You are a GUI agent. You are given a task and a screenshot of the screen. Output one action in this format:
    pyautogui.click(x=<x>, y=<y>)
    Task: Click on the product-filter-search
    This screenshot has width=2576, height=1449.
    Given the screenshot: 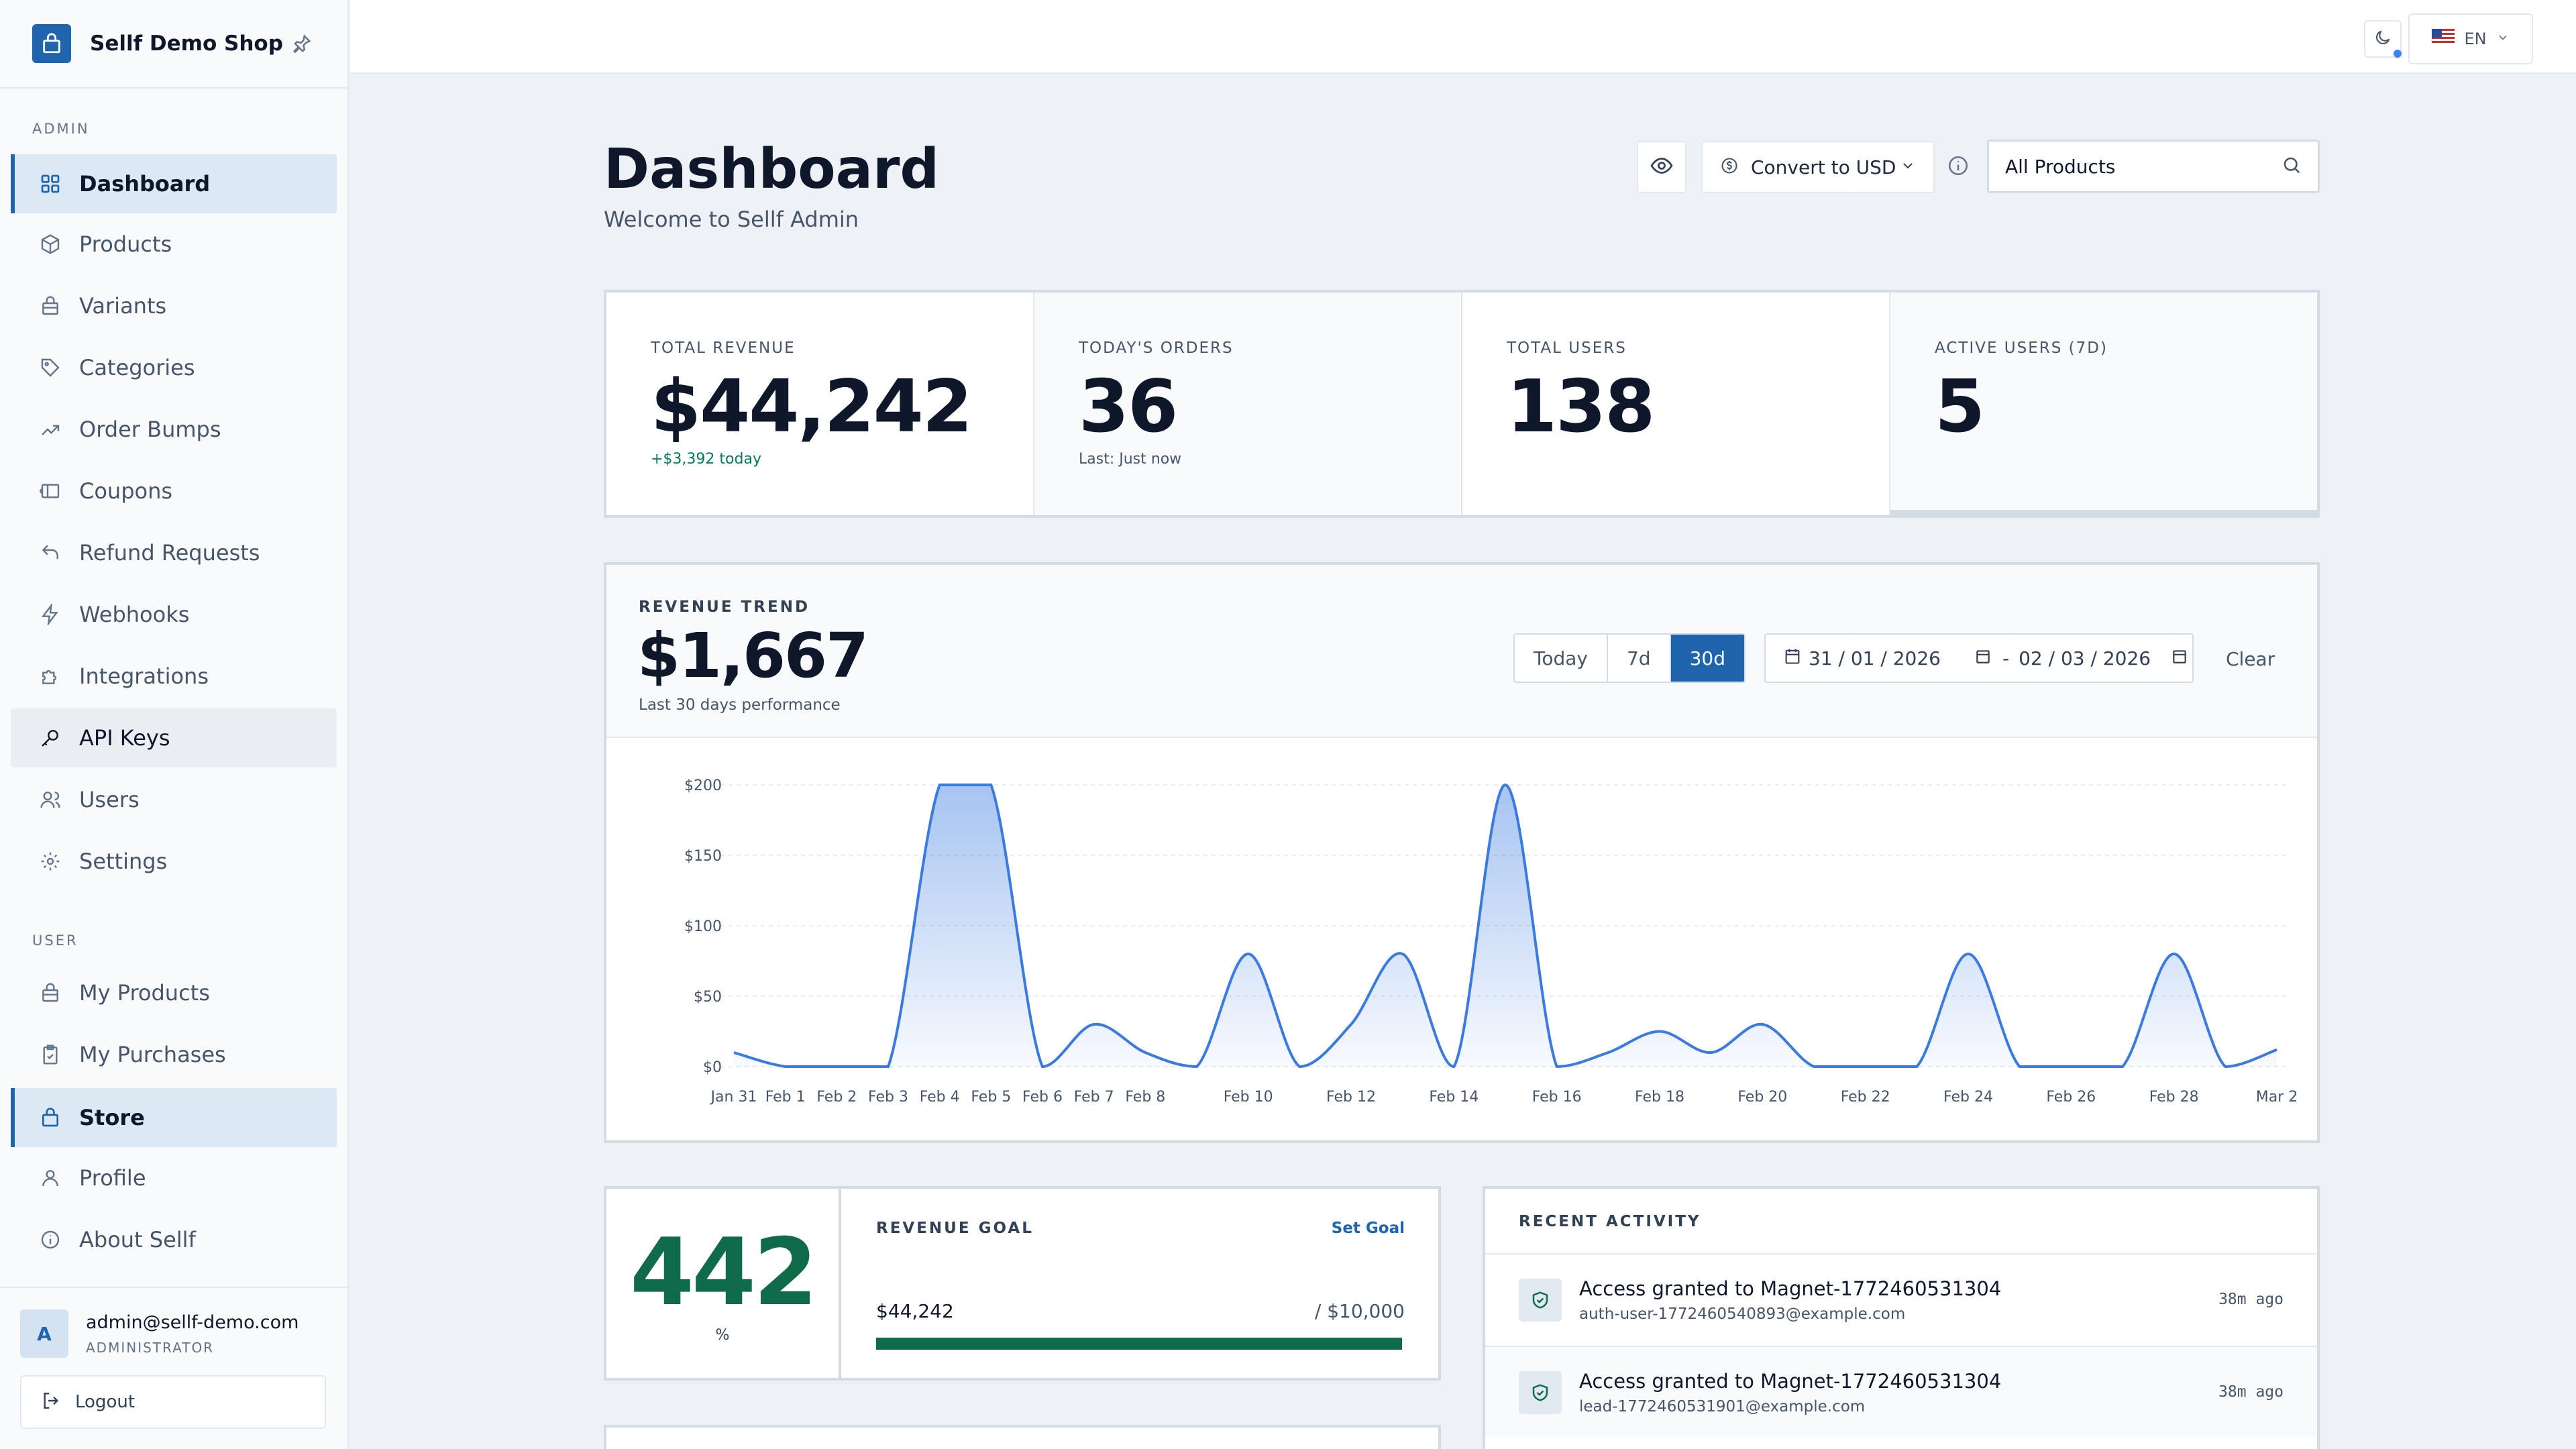 What is the action you would take?
    pyautogui.click(x=2153, y=166)
    